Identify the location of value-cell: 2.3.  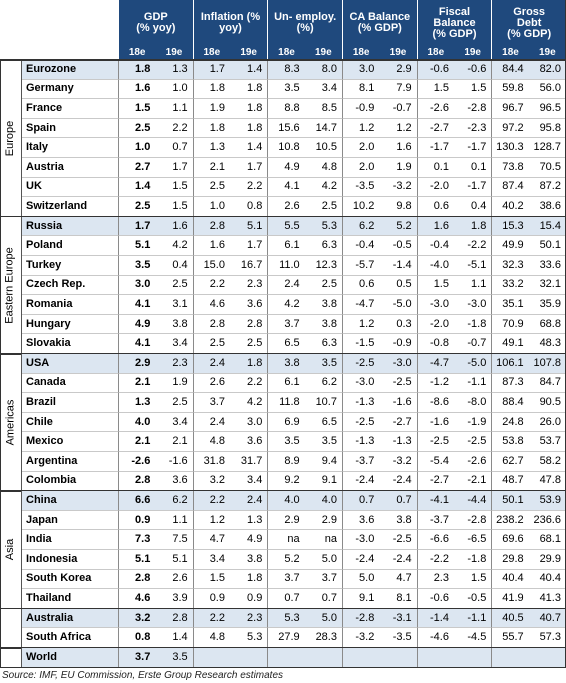
(249, 286).